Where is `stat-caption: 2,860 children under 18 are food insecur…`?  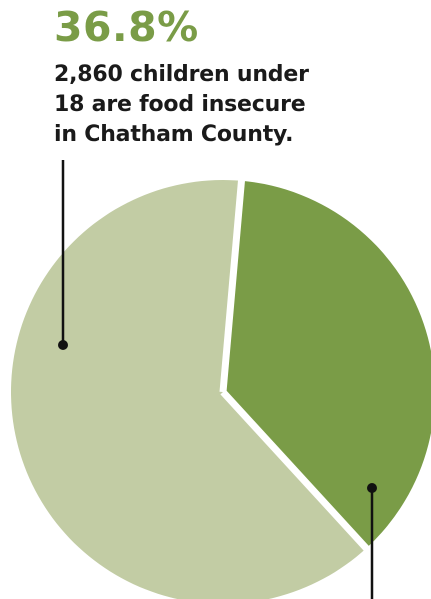 stat-caption: 2,860 children under 18 are food insecur… is located at coordinates (204, 105).